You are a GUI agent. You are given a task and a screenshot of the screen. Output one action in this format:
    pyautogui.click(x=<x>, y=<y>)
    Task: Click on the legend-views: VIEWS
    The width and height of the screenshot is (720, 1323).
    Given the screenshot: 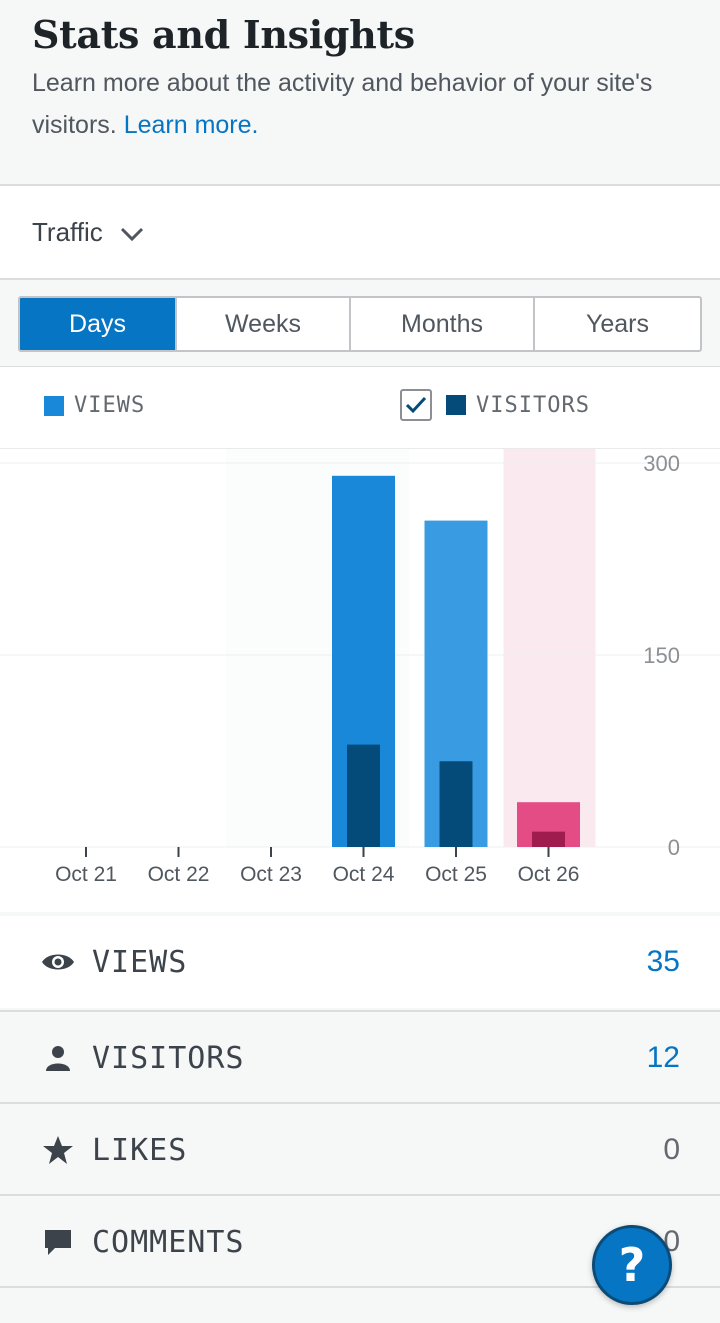 What is the action you would take?
    pyautogui.click(x=94, y=405)
    